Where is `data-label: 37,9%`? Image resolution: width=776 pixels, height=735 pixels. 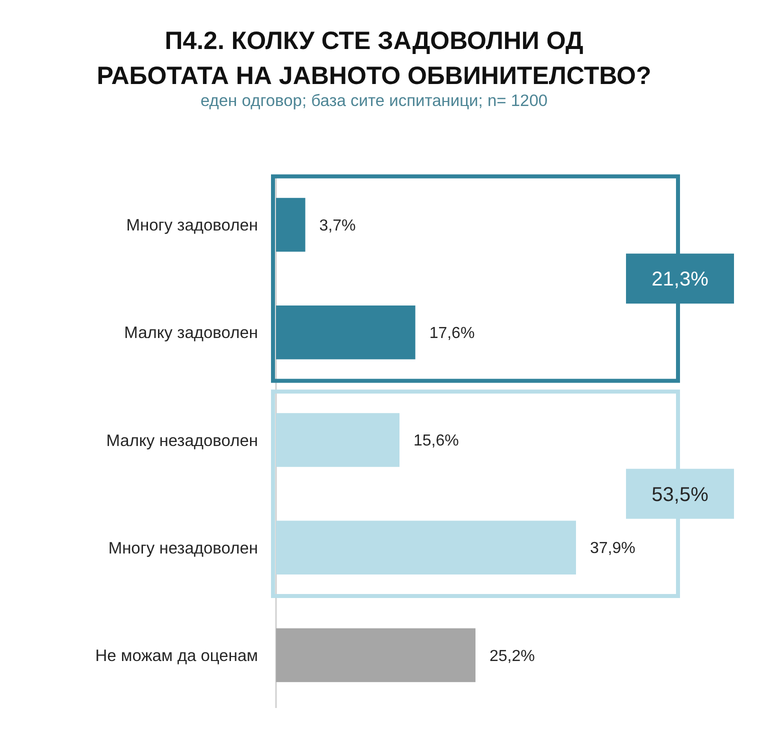 data-label: 37,9% is located at coordinates (613, 549).